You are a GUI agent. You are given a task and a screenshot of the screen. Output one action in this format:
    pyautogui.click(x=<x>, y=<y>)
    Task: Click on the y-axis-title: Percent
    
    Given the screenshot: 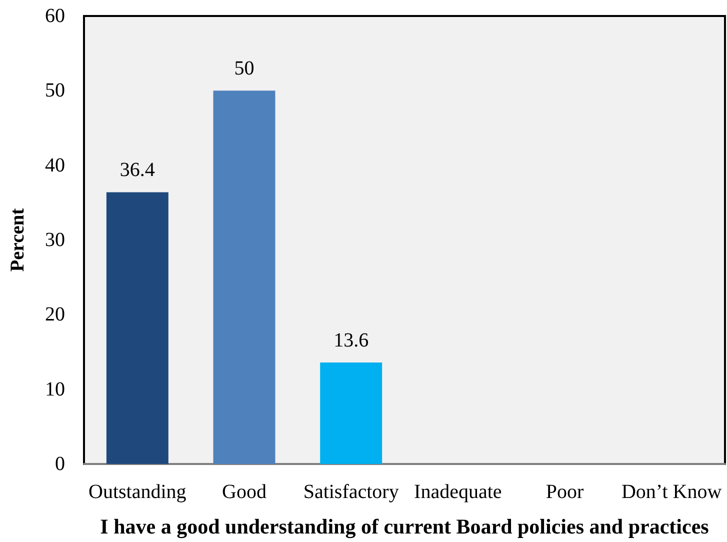 What is the action you would take?
    pyautogui.click(x=18, y=240)
    